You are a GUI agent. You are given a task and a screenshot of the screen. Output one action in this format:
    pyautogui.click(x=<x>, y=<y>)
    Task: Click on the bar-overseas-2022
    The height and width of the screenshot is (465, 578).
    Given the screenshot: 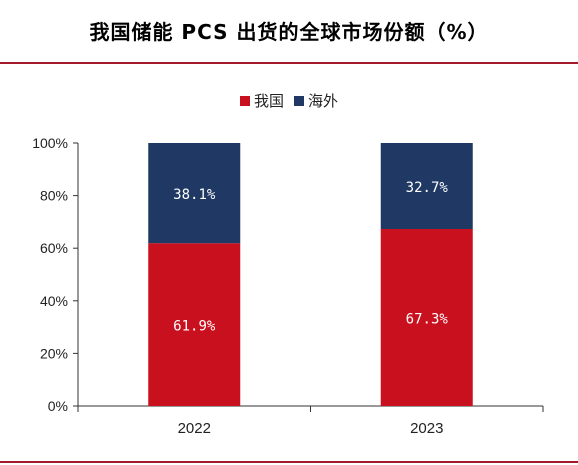 What is the action you would take?
    pyautogui.click(x=194, y=193)
    